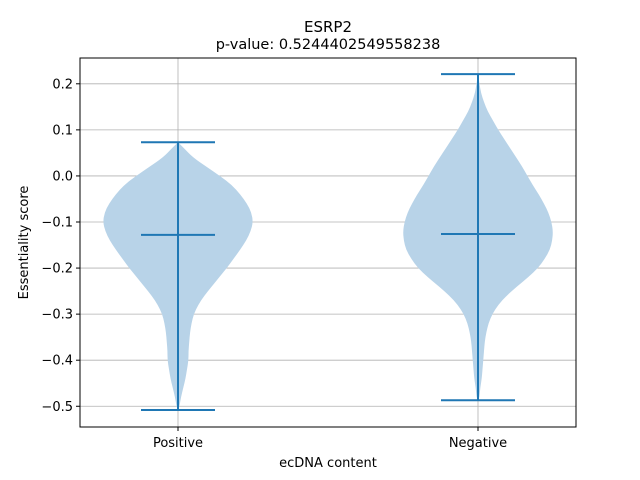  Describe the element at coordinates (57, 223) in the screenshot. I see `y-tick-label: −0.1` at that location.